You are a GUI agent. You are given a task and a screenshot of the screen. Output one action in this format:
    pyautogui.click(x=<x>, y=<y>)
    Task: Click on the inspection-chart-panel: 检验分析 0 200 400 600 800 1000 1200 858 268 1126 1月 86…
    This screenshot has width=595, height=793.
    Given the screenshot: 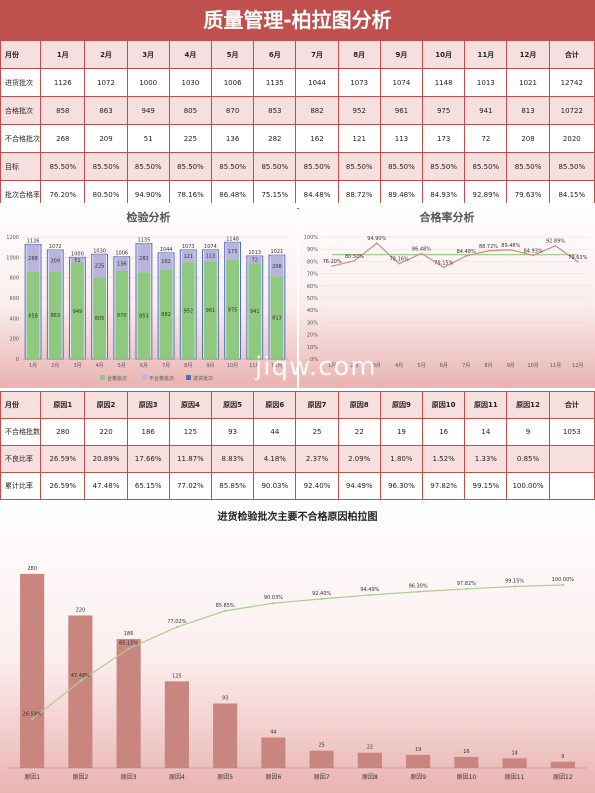 What is the action you would take?
    pyautogui.click(x=148, y=295)
    